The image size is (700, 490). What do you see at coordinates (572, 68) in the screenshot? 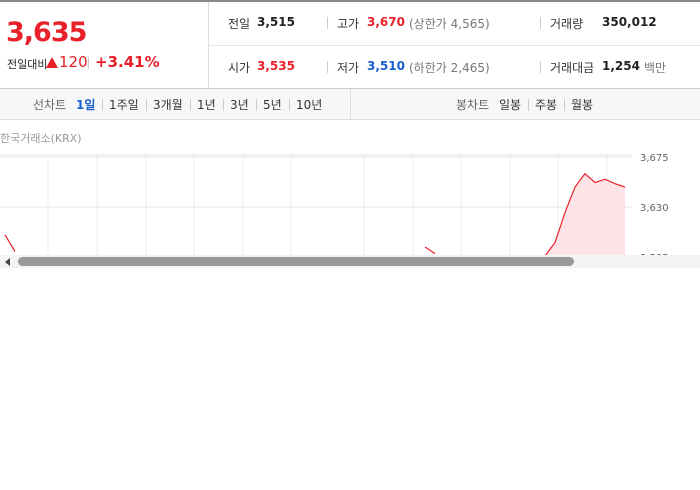
I see `stat-label: 거래대금` at bounding box center [572, 68].